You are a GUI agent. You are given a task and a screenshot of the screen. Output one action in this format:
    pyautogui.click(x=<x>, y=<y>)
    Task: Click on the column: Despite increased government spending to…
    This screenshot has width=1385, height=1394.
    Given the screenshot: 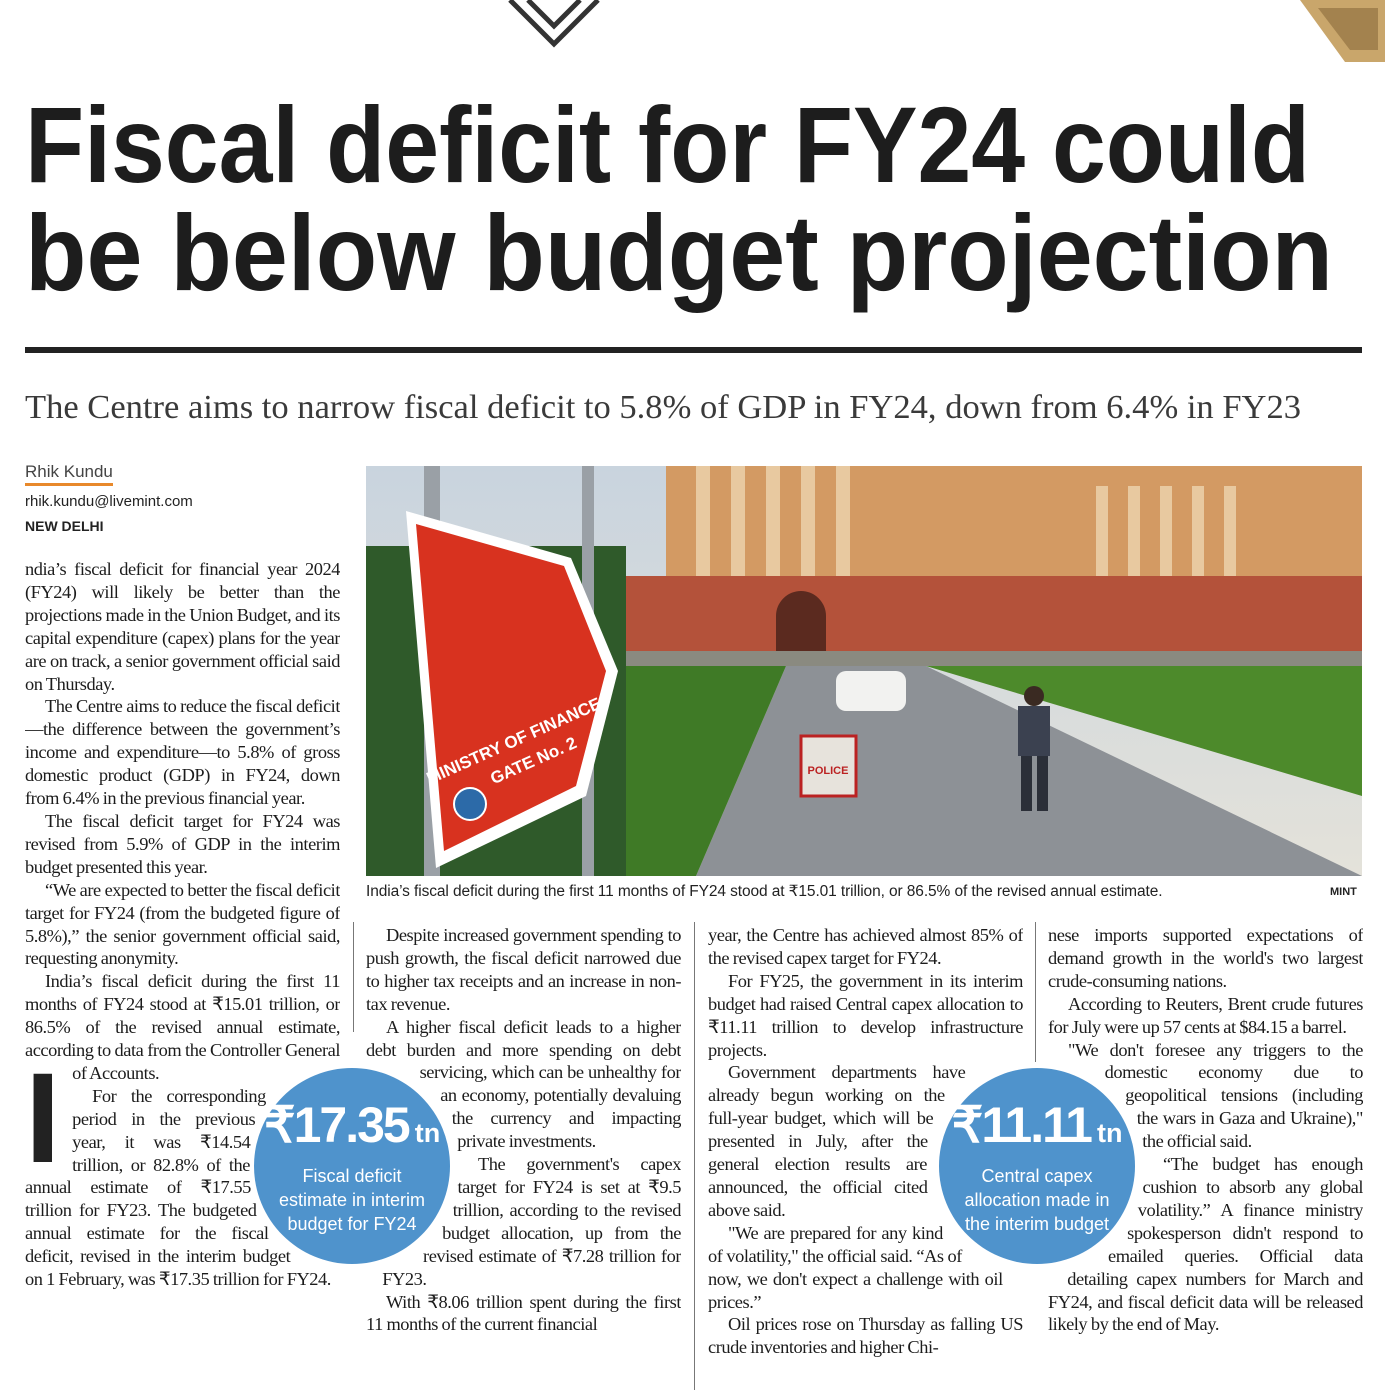 What is the action you would take?
    pyautogui.click(x=523, y=1157)
    